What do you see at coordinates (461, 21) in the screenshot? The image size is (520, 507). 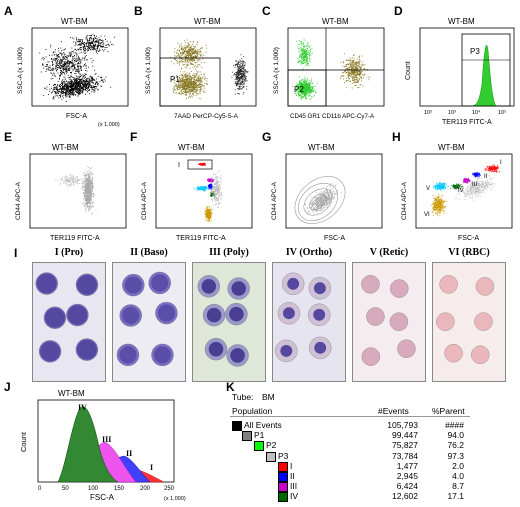 I see `panel-d-title: WT-BM` at bounding box center [461, 21].